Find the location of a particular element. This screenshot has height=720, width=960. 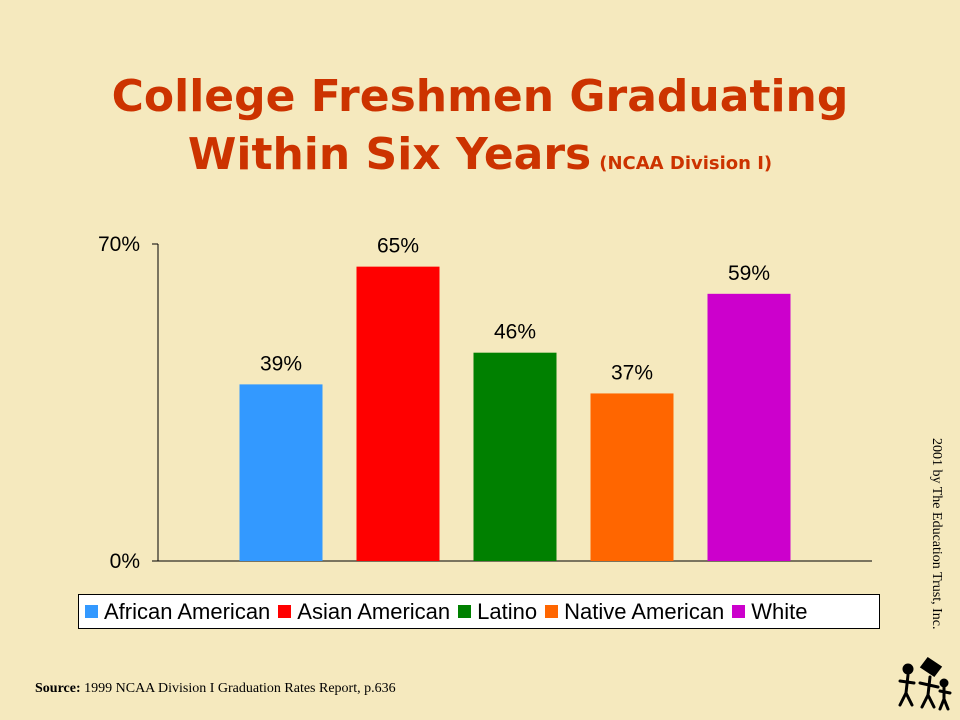

bar-white is located at coordinates (749, 427).